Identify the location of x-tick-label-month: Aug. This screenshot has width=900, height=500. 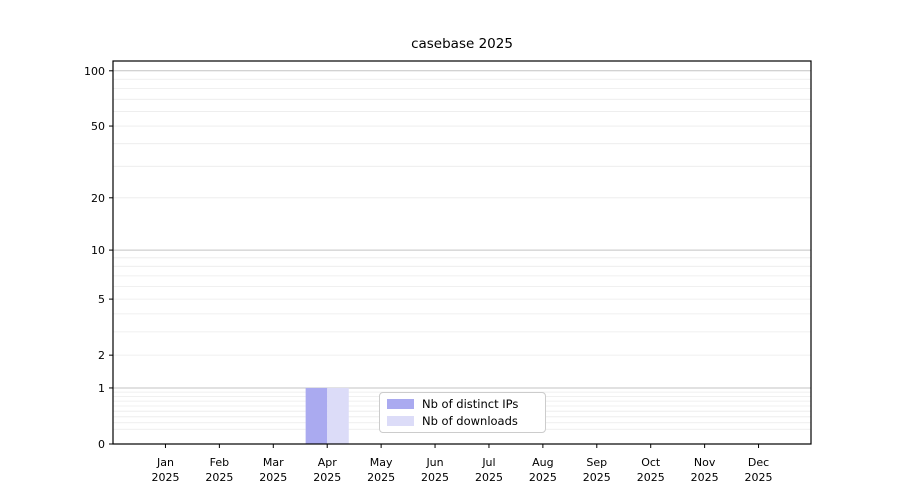
(542, 462).